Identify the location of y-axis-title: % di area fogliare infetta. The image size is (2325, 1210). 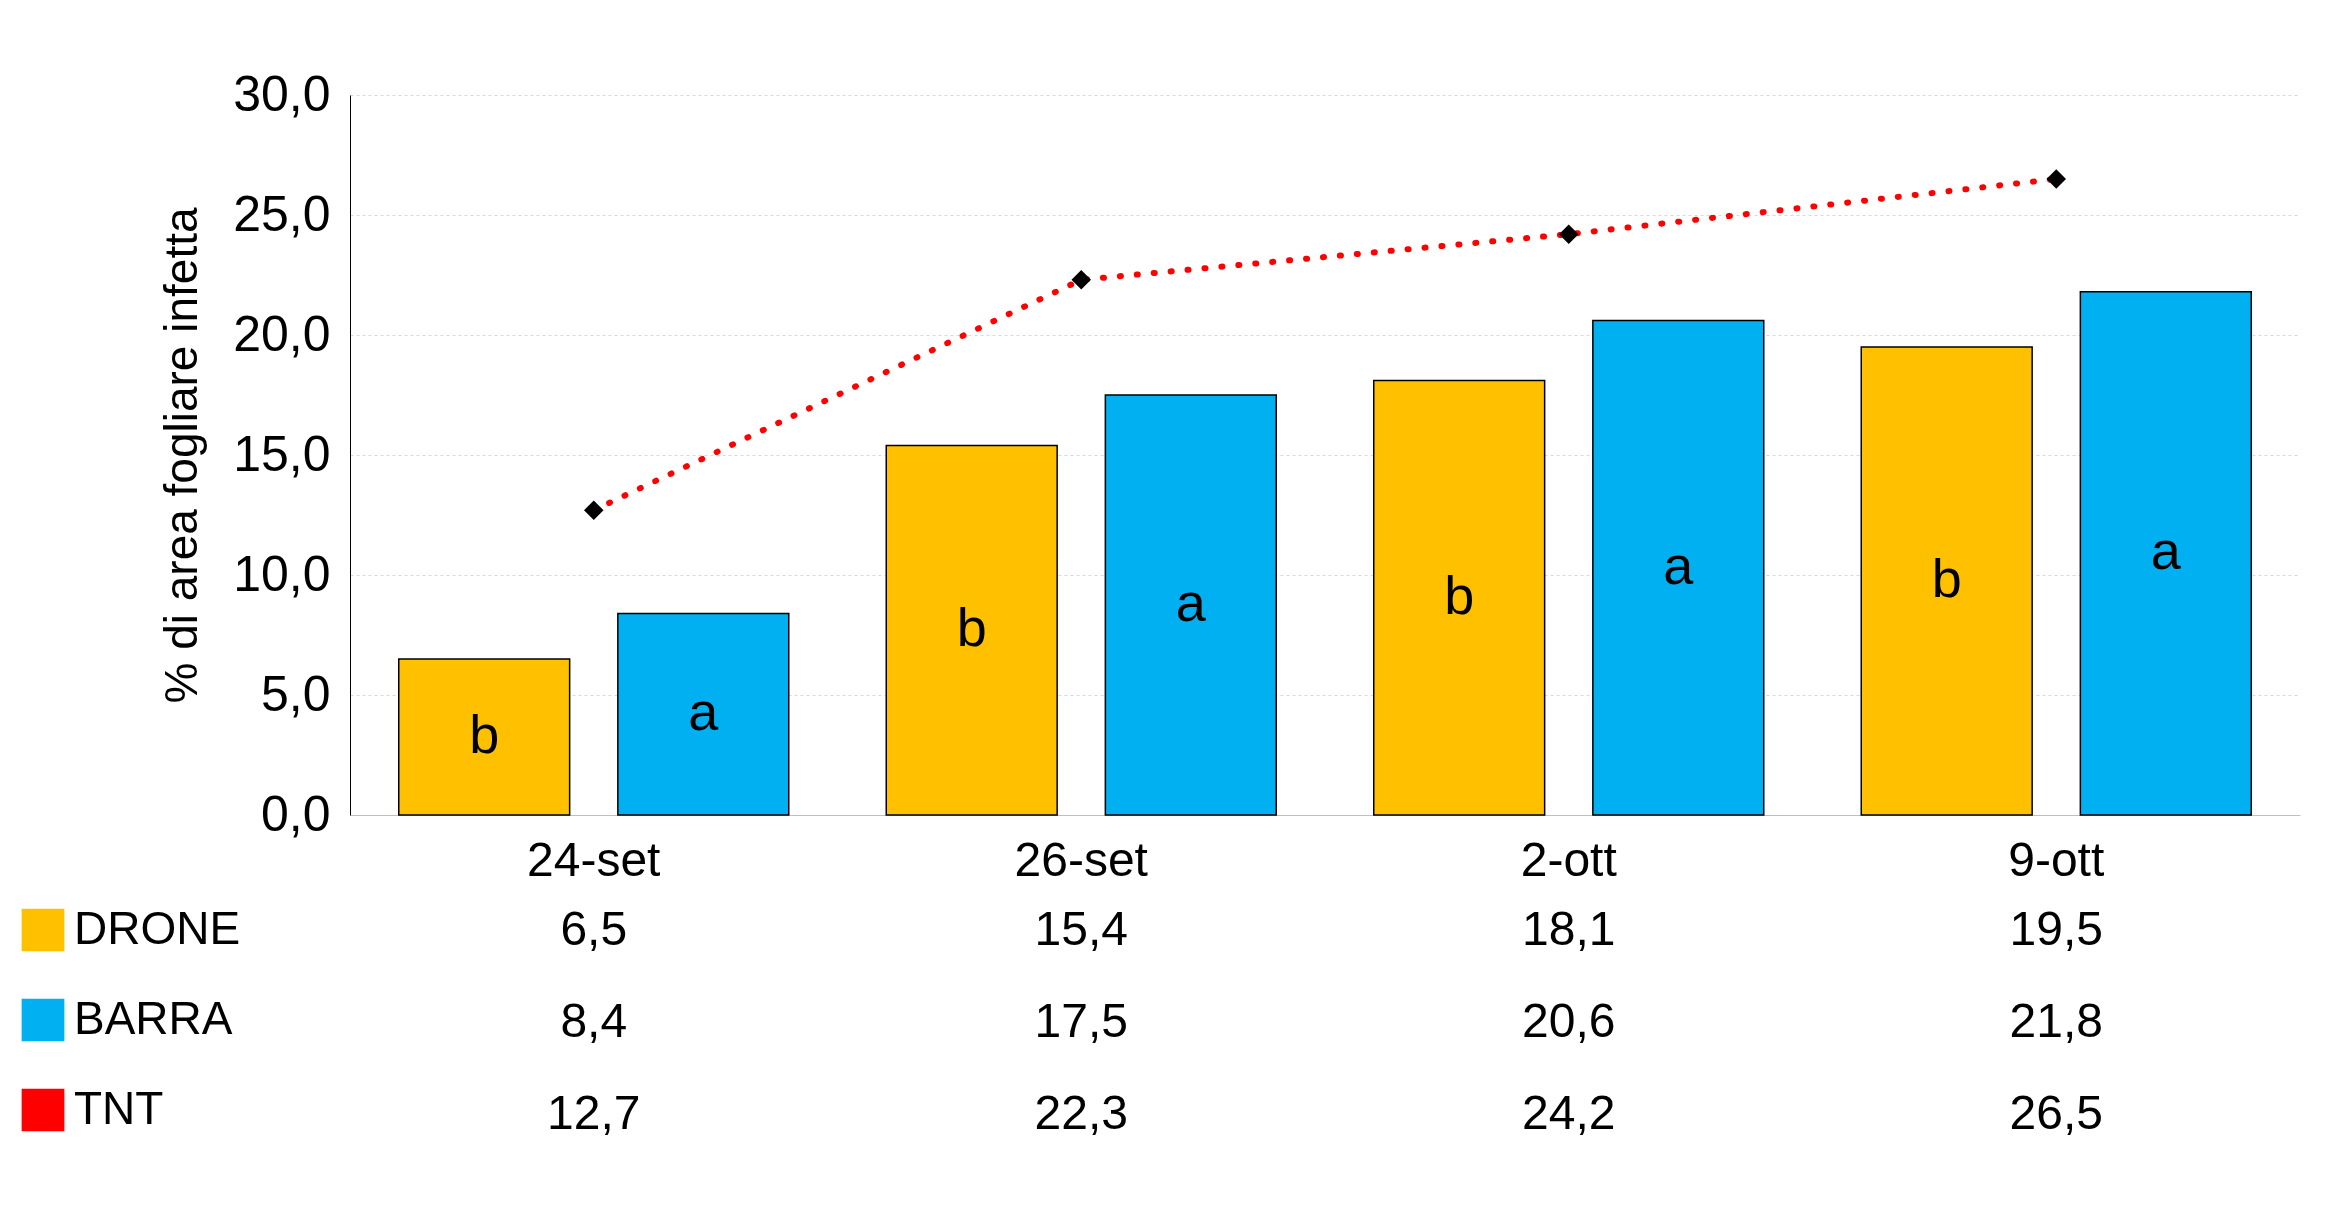
(181, 455).